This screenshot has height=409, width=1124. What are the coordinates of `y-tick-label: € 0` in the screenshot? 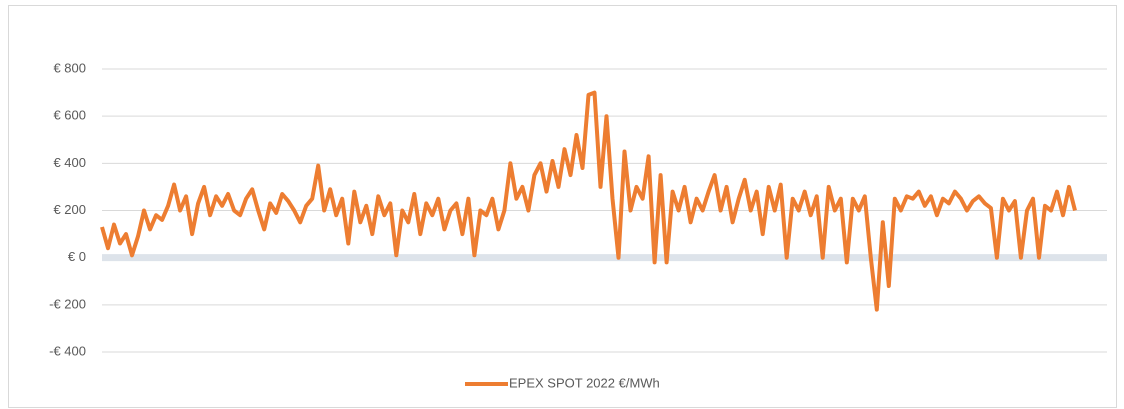 It's located at (77, 256).